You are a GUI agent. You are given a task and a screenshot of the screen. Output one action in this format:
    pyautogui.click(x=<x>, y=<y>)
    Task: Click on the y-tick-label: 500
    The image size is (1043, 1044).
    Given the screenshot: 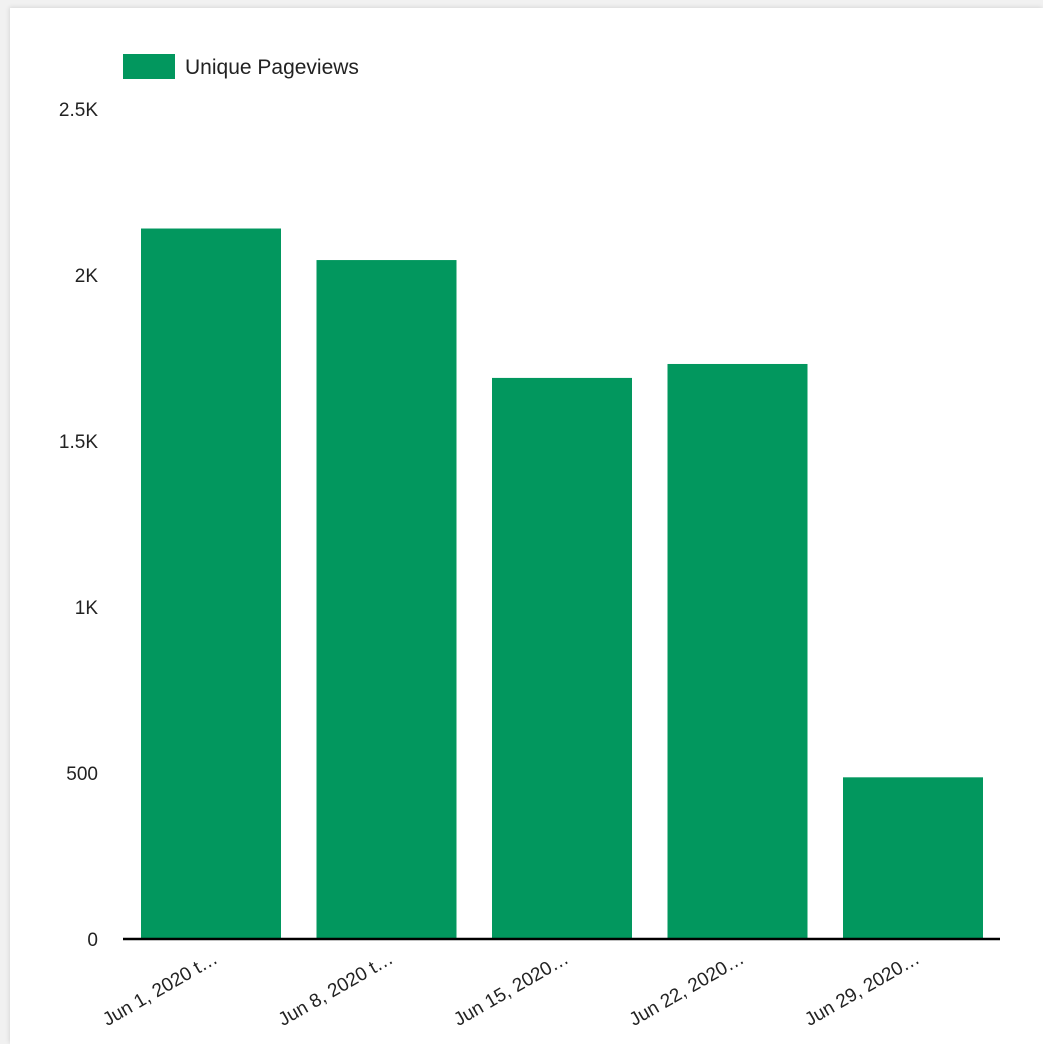 What is the action you would take?
    pyautogui.click(x=82, y=774)
    